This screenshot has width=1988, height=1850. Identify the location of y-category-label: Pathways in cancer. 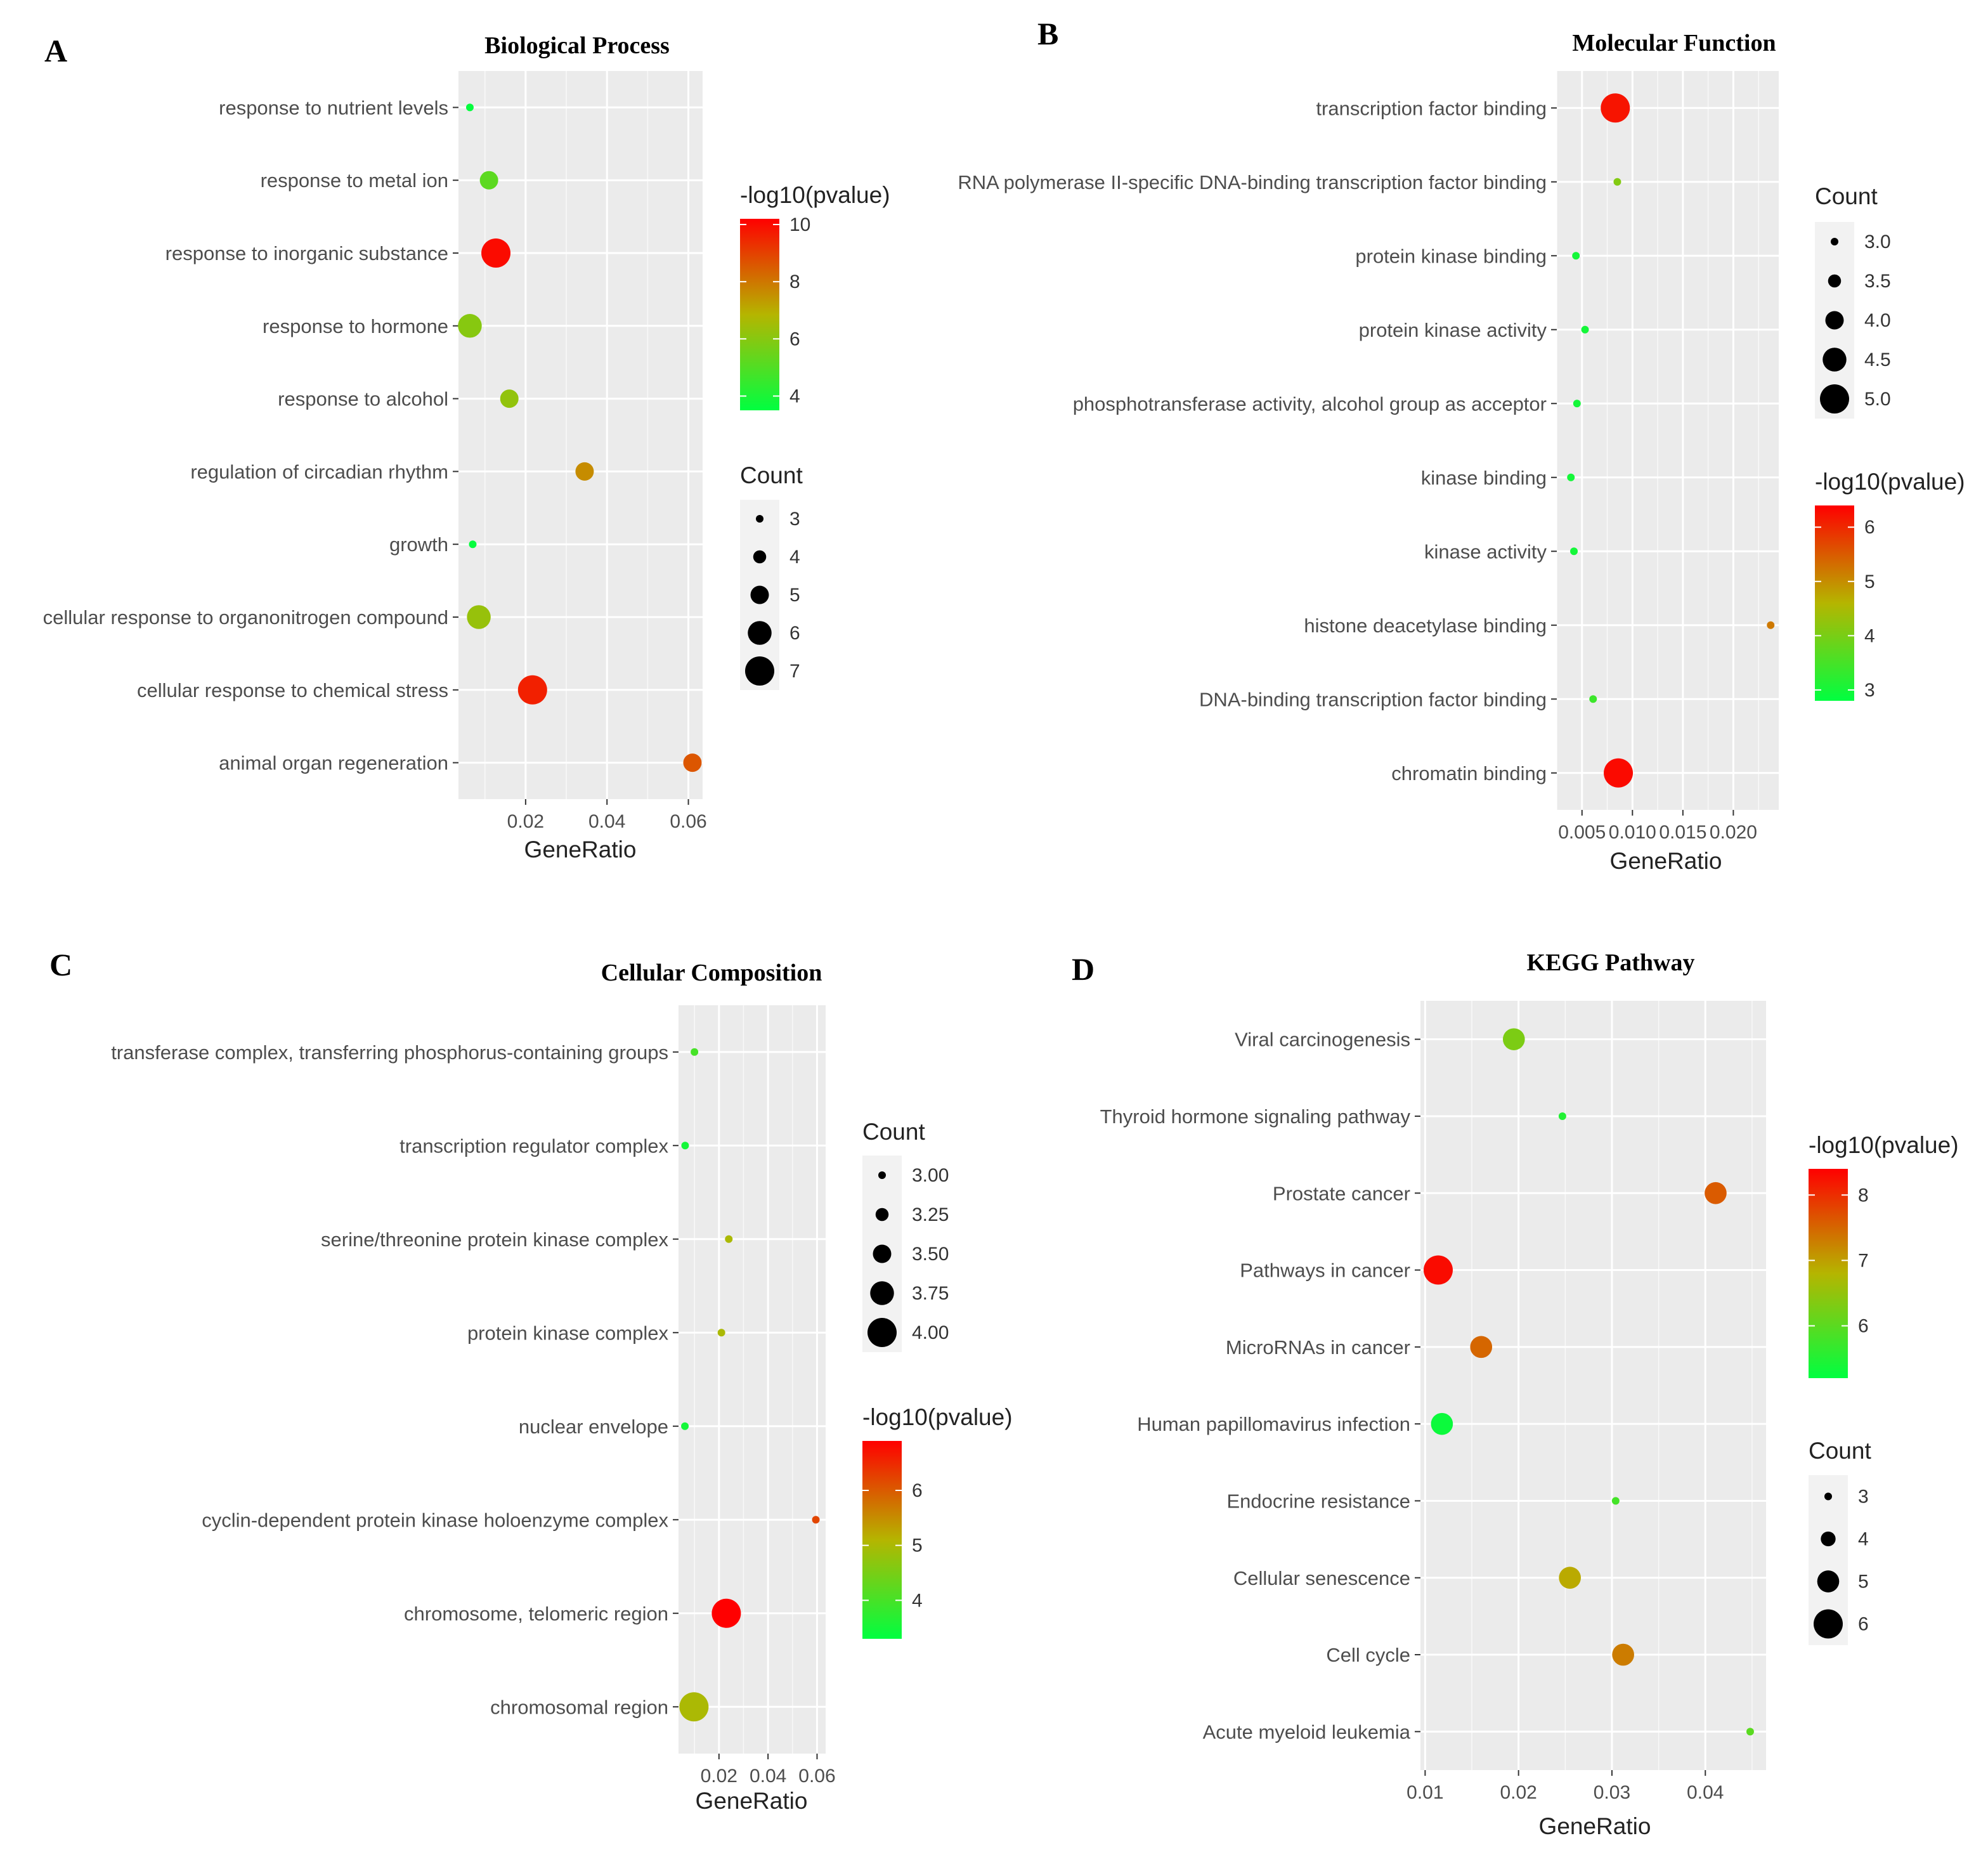
(1325, 1271).